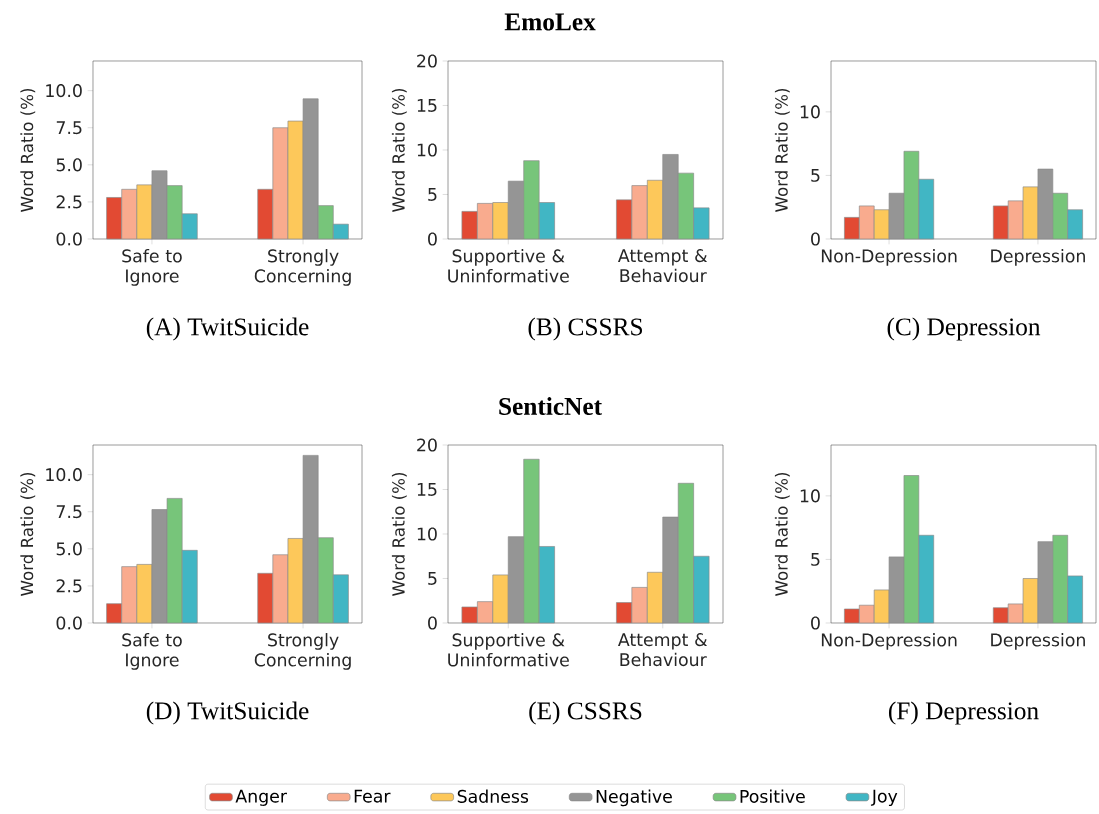 The image size is (1099, 814). What do you see at coordinates (963, 713) in the screenshot?
I see `text: (F) Depression` at bounding box center [963, 713].